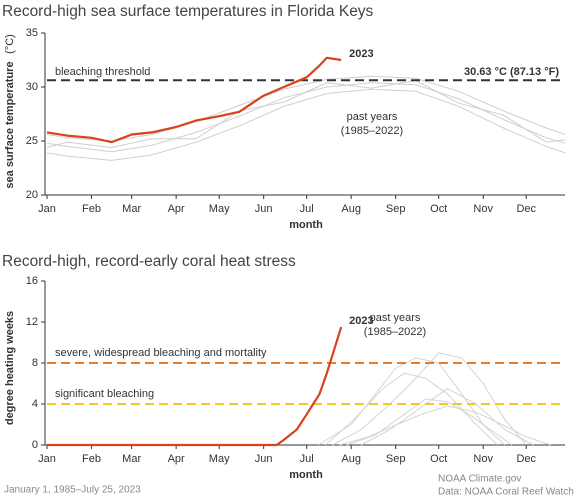  I want to click on y-tick-label: 8, so click(35, 363).